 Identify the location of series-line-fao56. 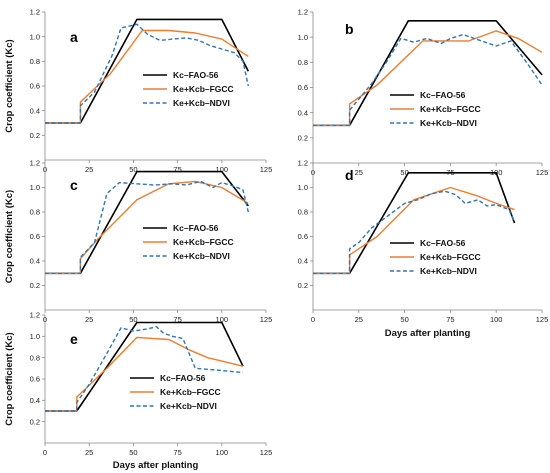
(414, 223).